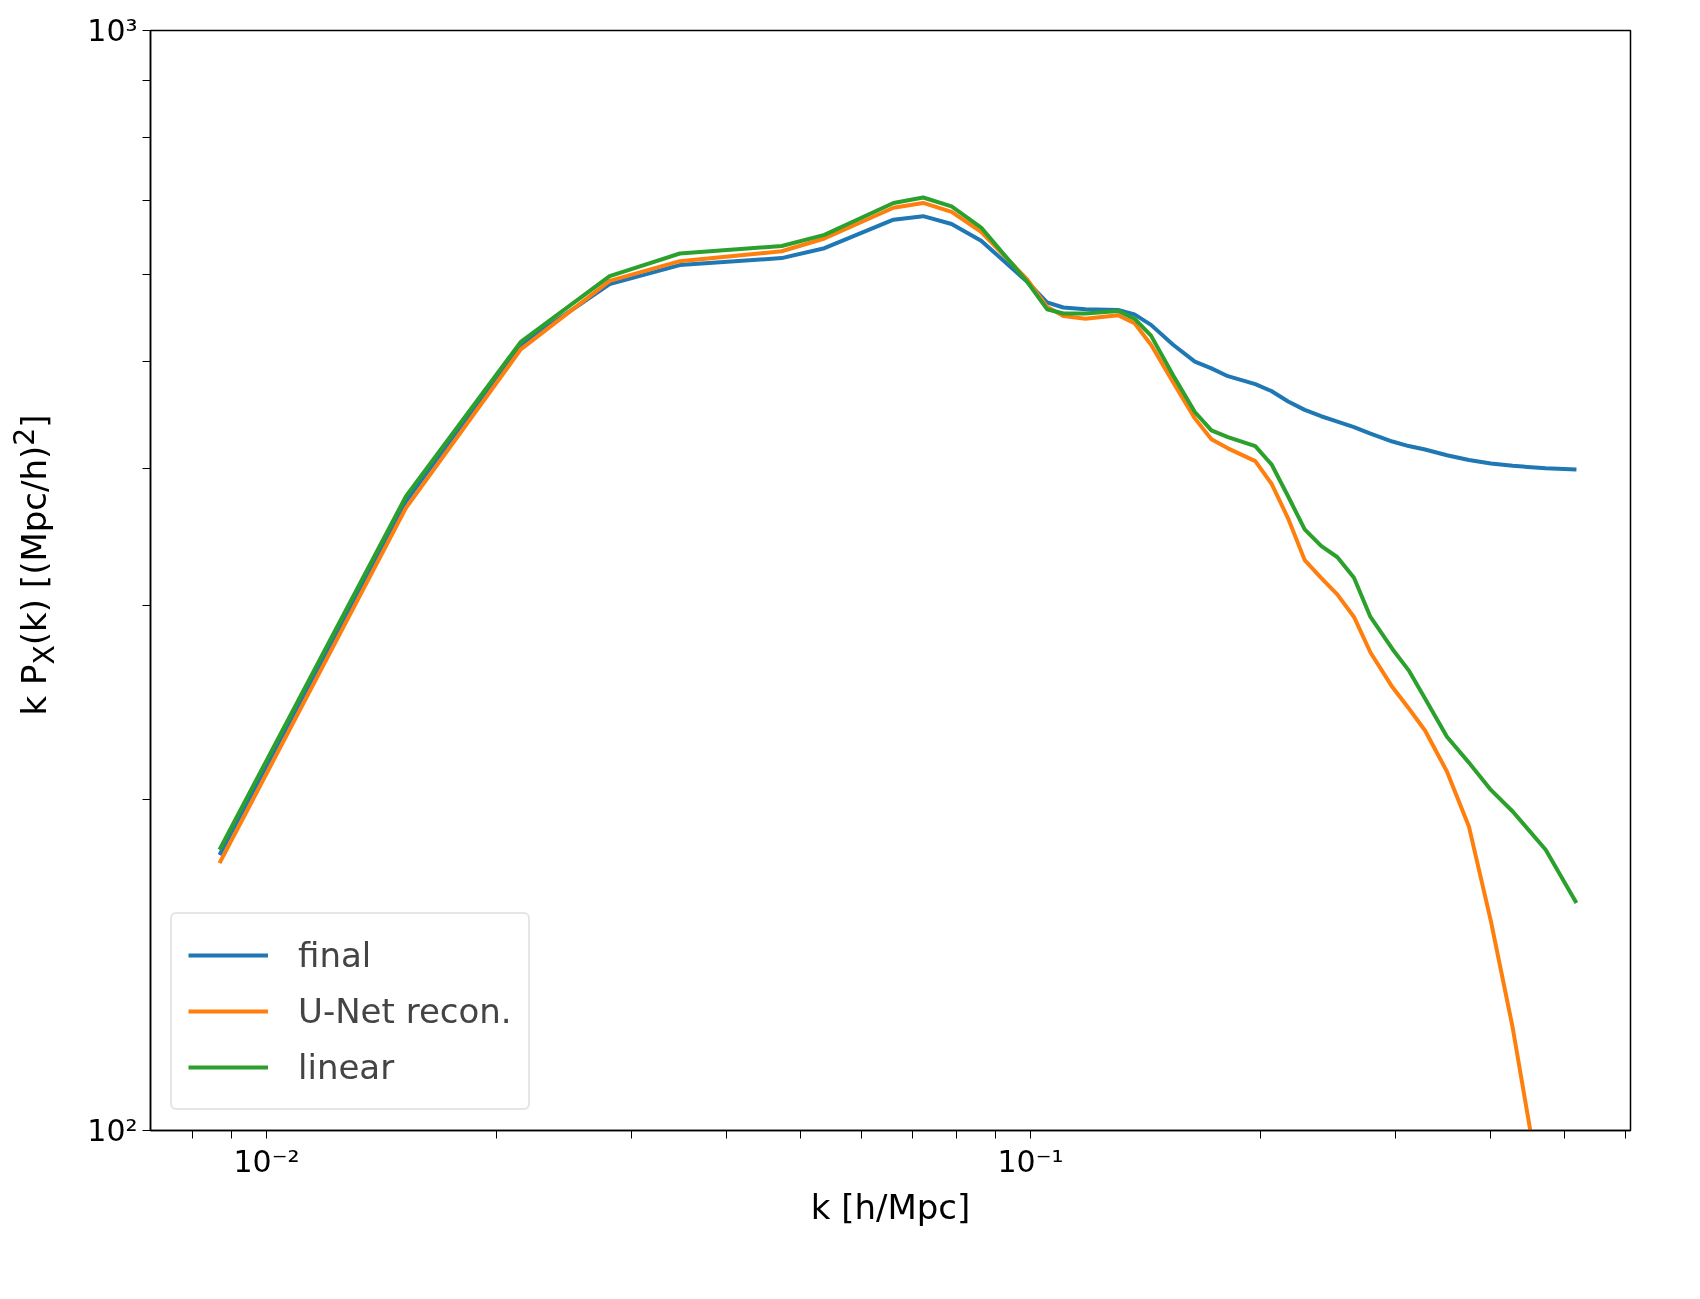 Image resolution: width=1700 pixels, height=1299 pixels. What do you see at coordinates (1030, 1161) in the screenshot?
I see `x-tick-label: 10⁻¹` at bounding box center [1030, 1161].